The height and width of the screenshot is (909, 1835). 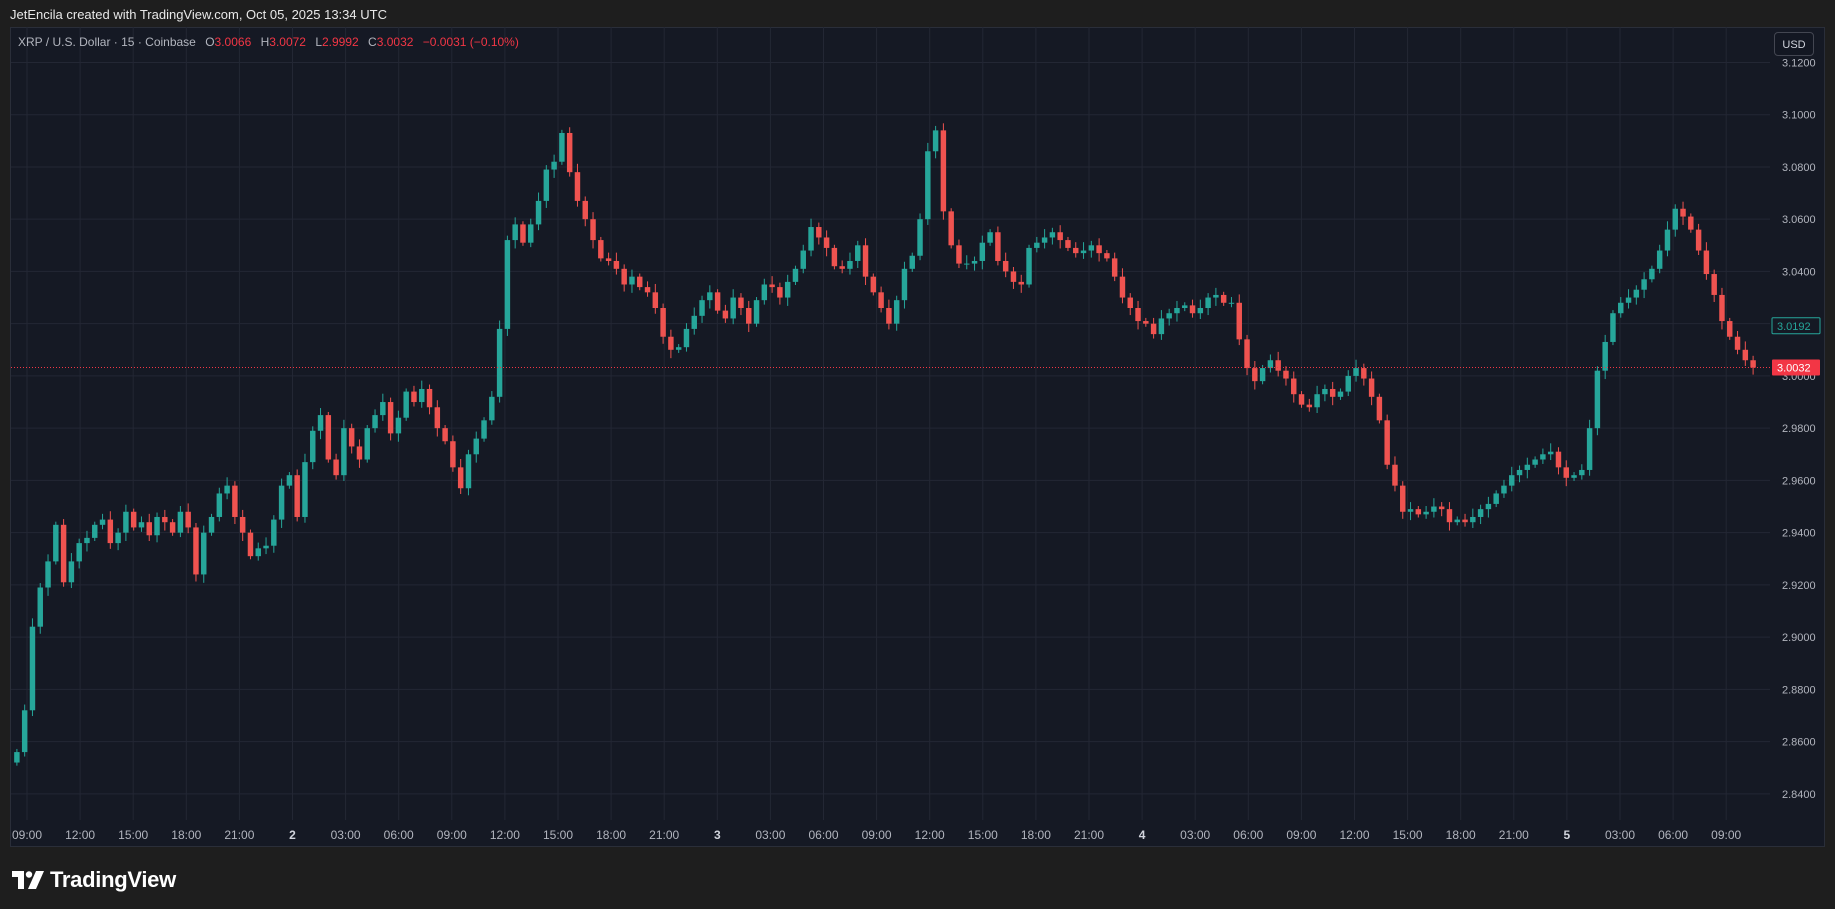 I want to click on price-tick-label: 3.0400, so click(x=1799, y=272).